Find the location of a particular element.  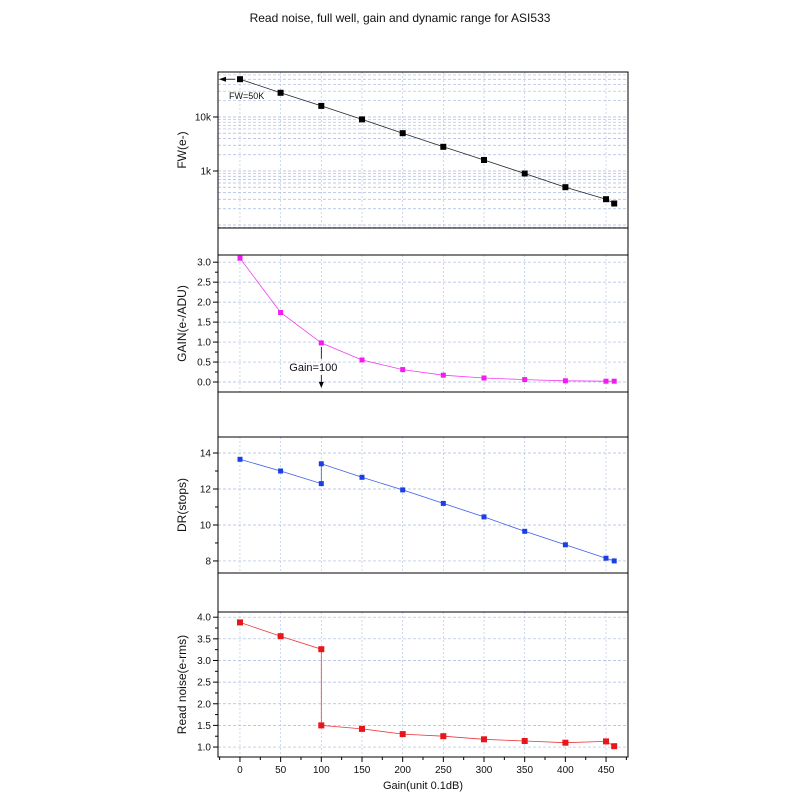

gain-panel-frame is located at coordinates (423, 323).